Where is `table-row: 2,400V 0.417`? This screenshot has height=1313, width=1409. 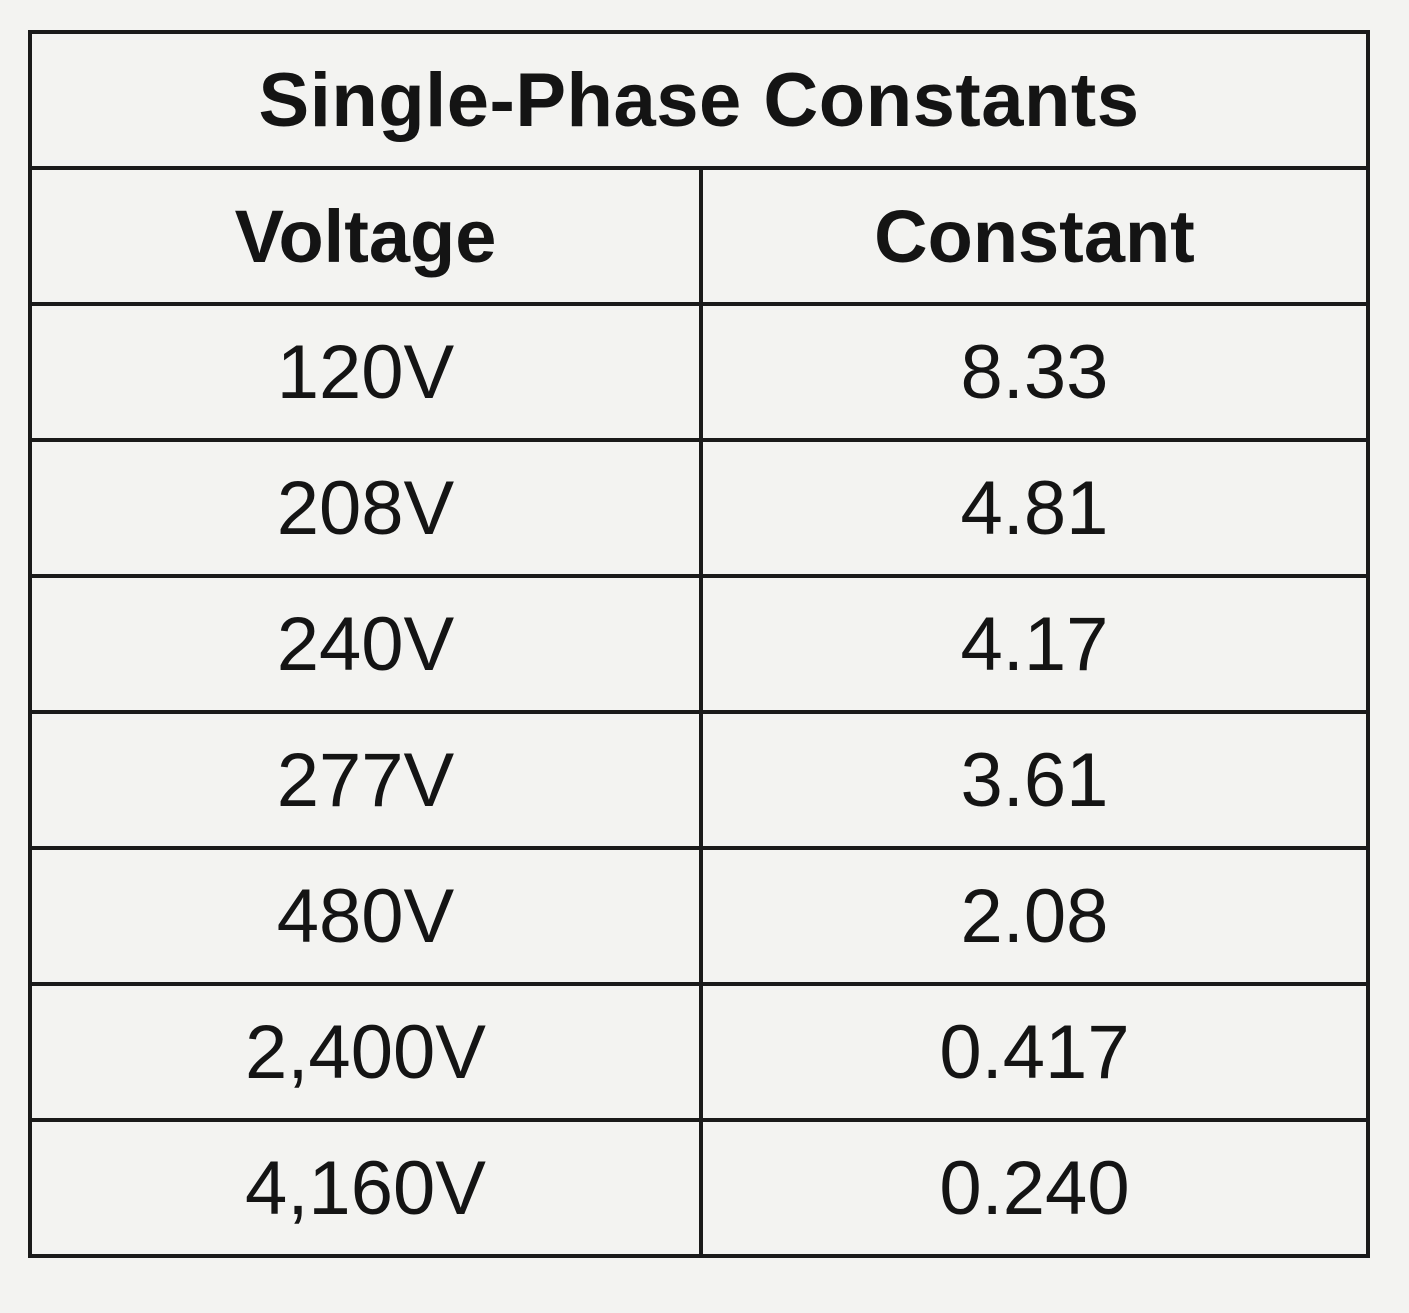 table-row: 2,400V 0.417 is located at coordinates (699, 1052).